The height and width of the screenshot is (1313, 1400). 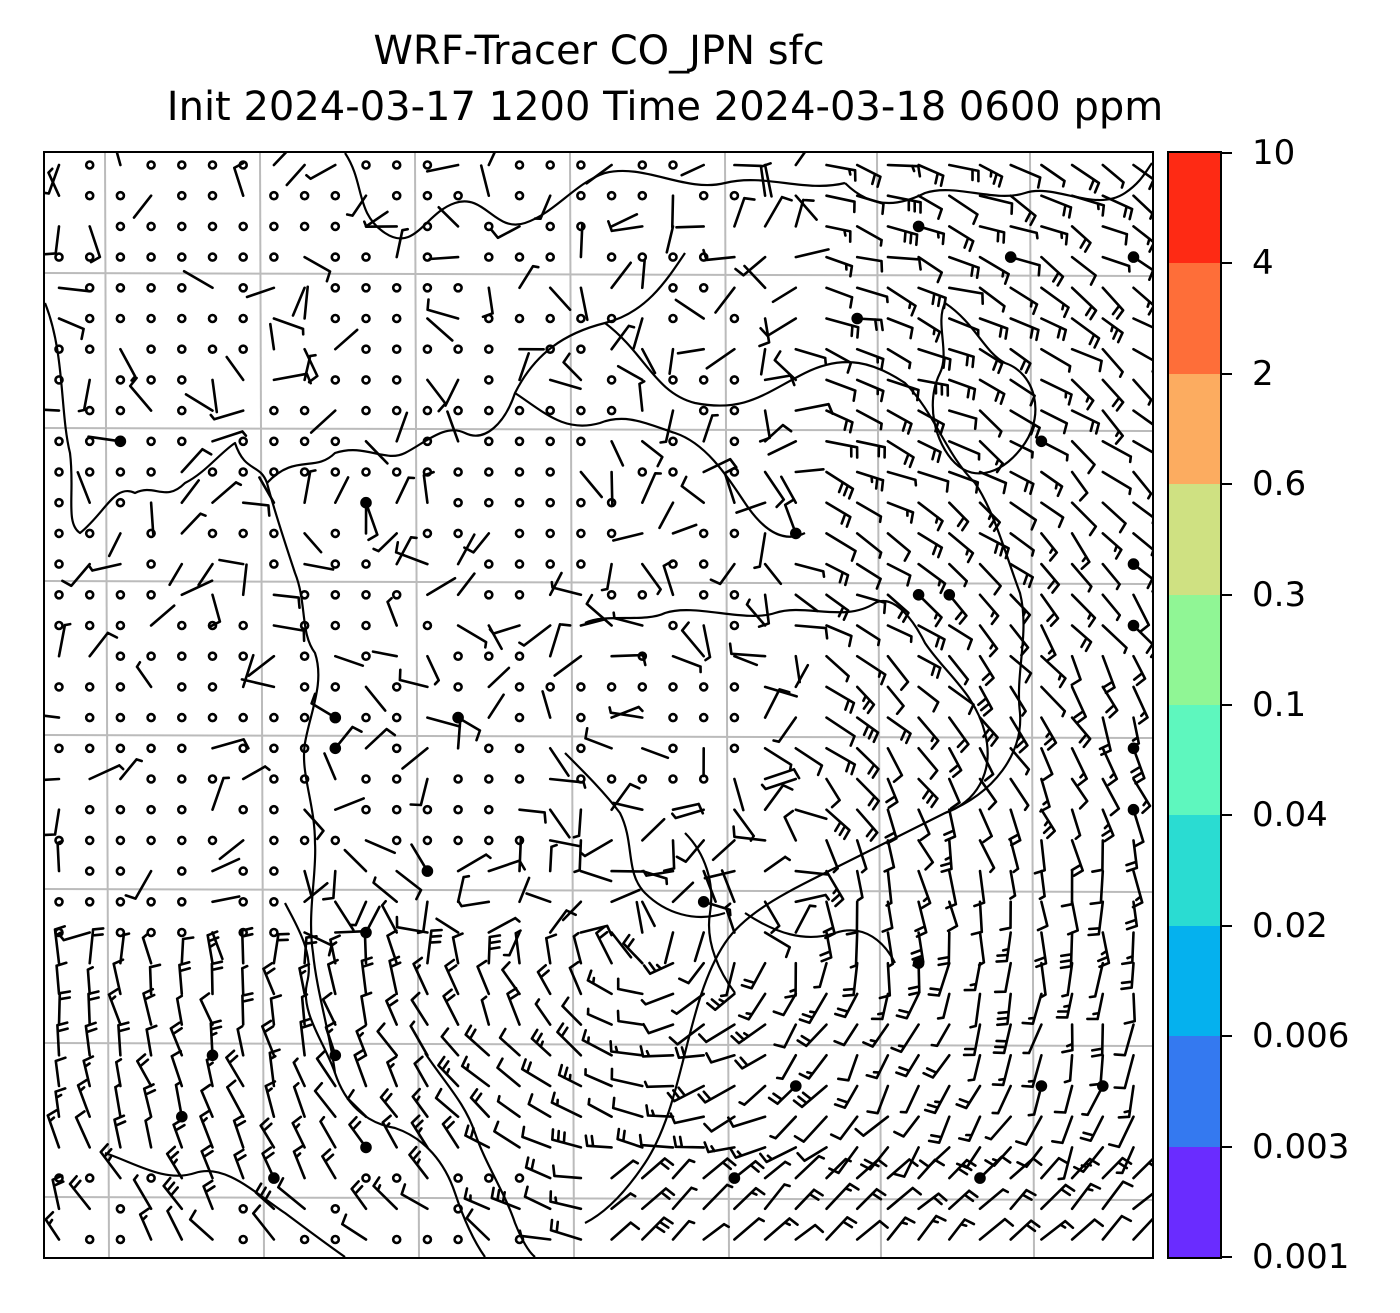 I want to click on meridian-line, so click(x=107, y=705).